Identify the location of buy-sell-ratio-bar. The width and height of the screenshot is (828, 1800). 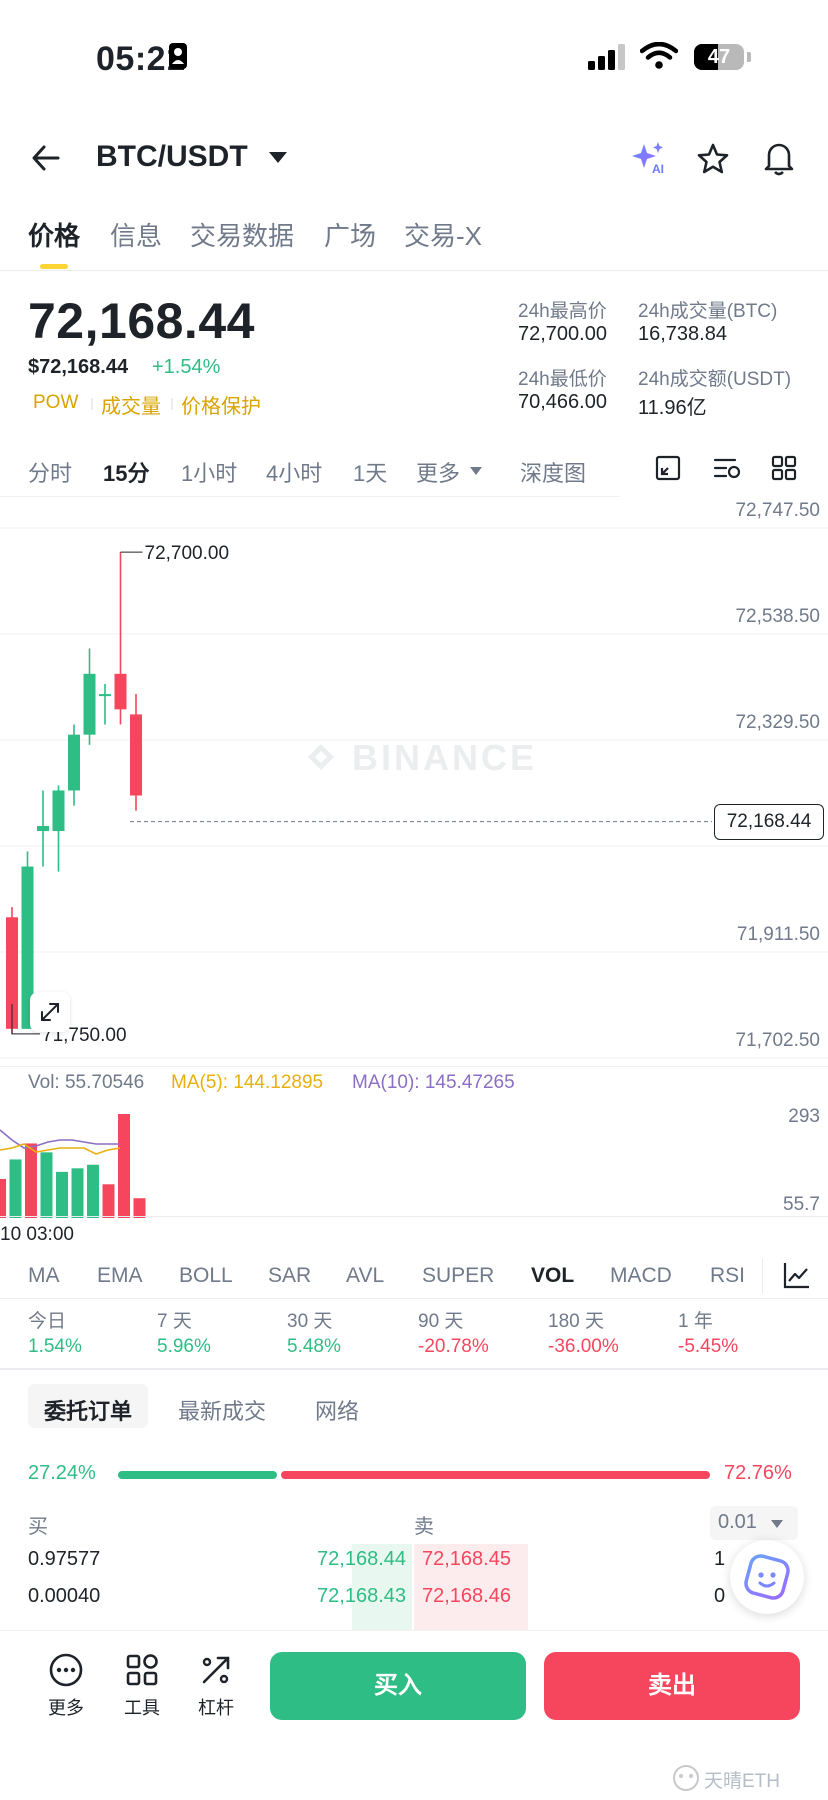
(414, 1475).